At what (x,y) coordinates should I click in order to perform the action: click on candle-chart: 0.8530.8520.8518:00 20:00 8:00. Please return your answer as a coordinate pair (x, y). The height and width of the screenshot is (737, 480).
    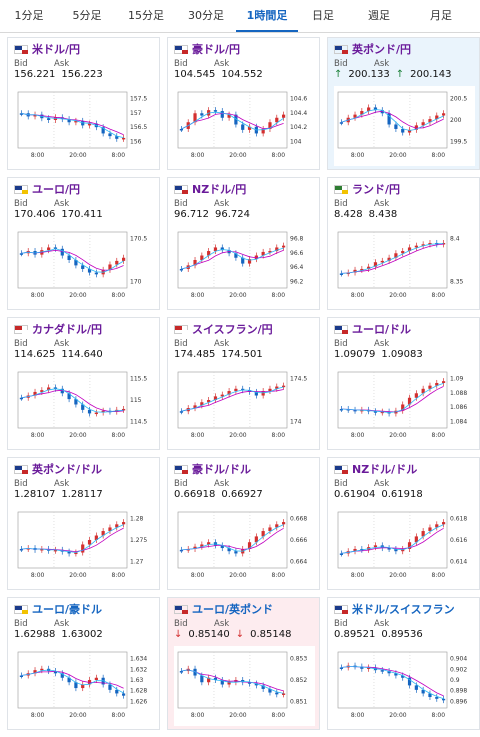
    Looking at the image, I should click on (244, 686).